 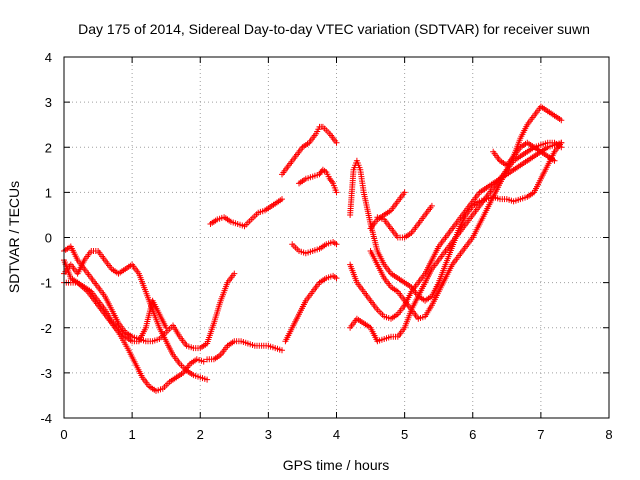 I want to click on x-axis-label: GPS time / hours, so click(x=336, y=465).